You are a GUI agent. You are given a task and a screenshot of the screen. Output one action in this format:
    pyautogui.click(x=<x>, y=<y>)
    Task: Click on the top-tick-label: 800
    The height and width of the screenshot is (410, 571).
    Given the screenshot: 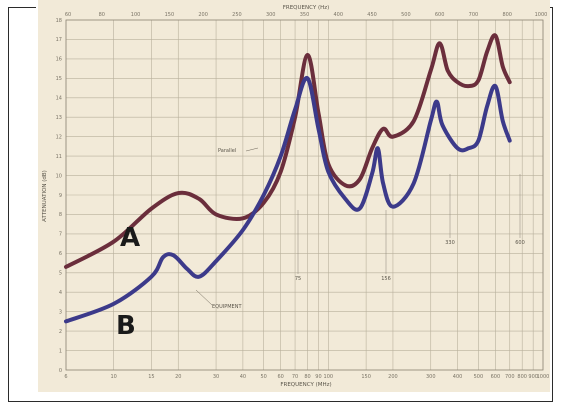 What is the action you would take?
    pyautogui.click(x=507, y=15)
    